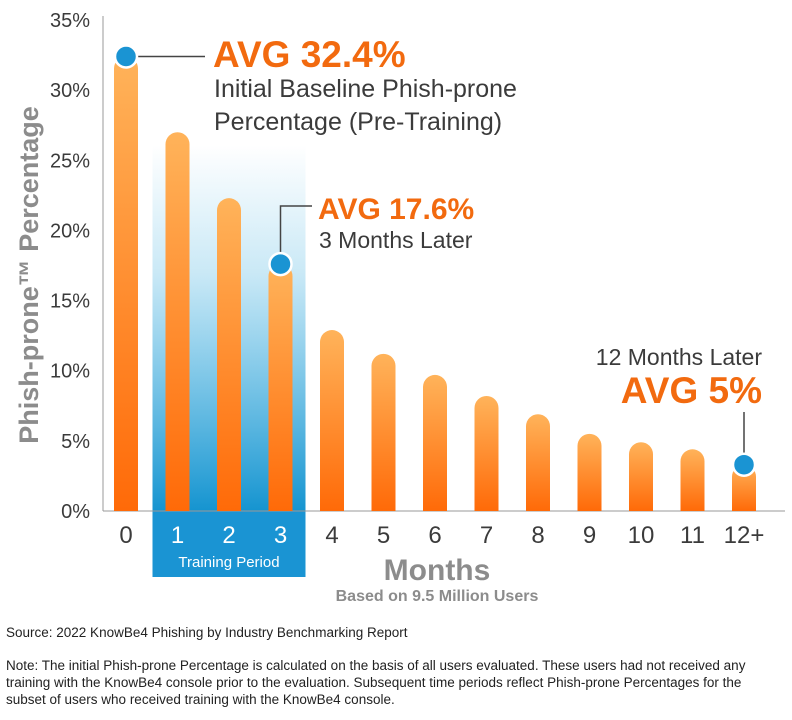  I want to click on x-tick-label: 3, so click(280, 535).